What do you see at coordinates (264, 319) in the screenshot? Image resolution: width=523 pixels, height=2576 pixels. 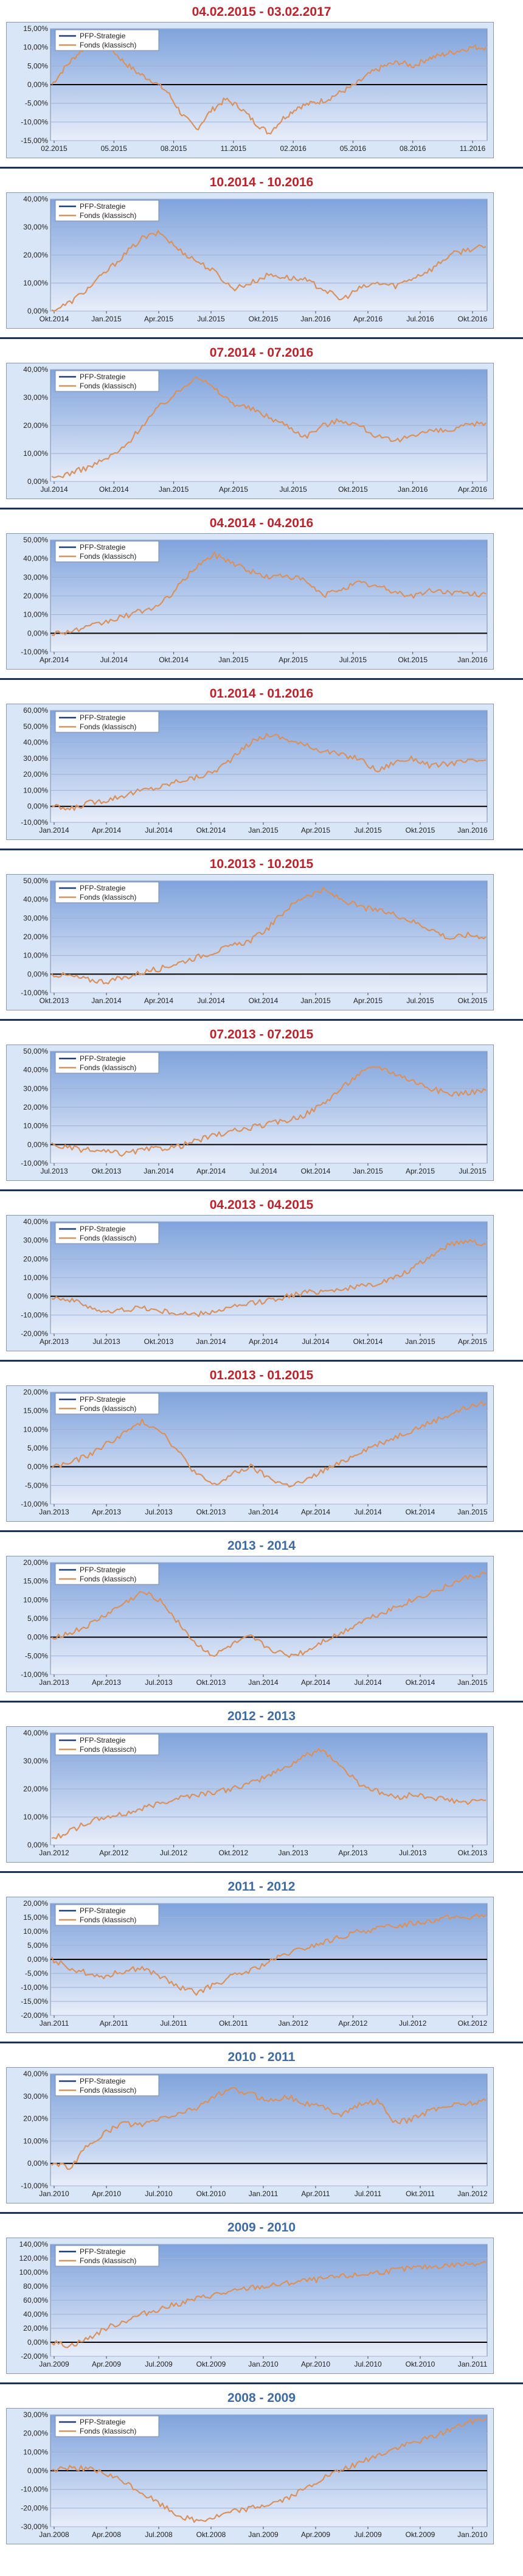 I see `x-tick-label: Okt.2015` at bounding box center [264, 319].